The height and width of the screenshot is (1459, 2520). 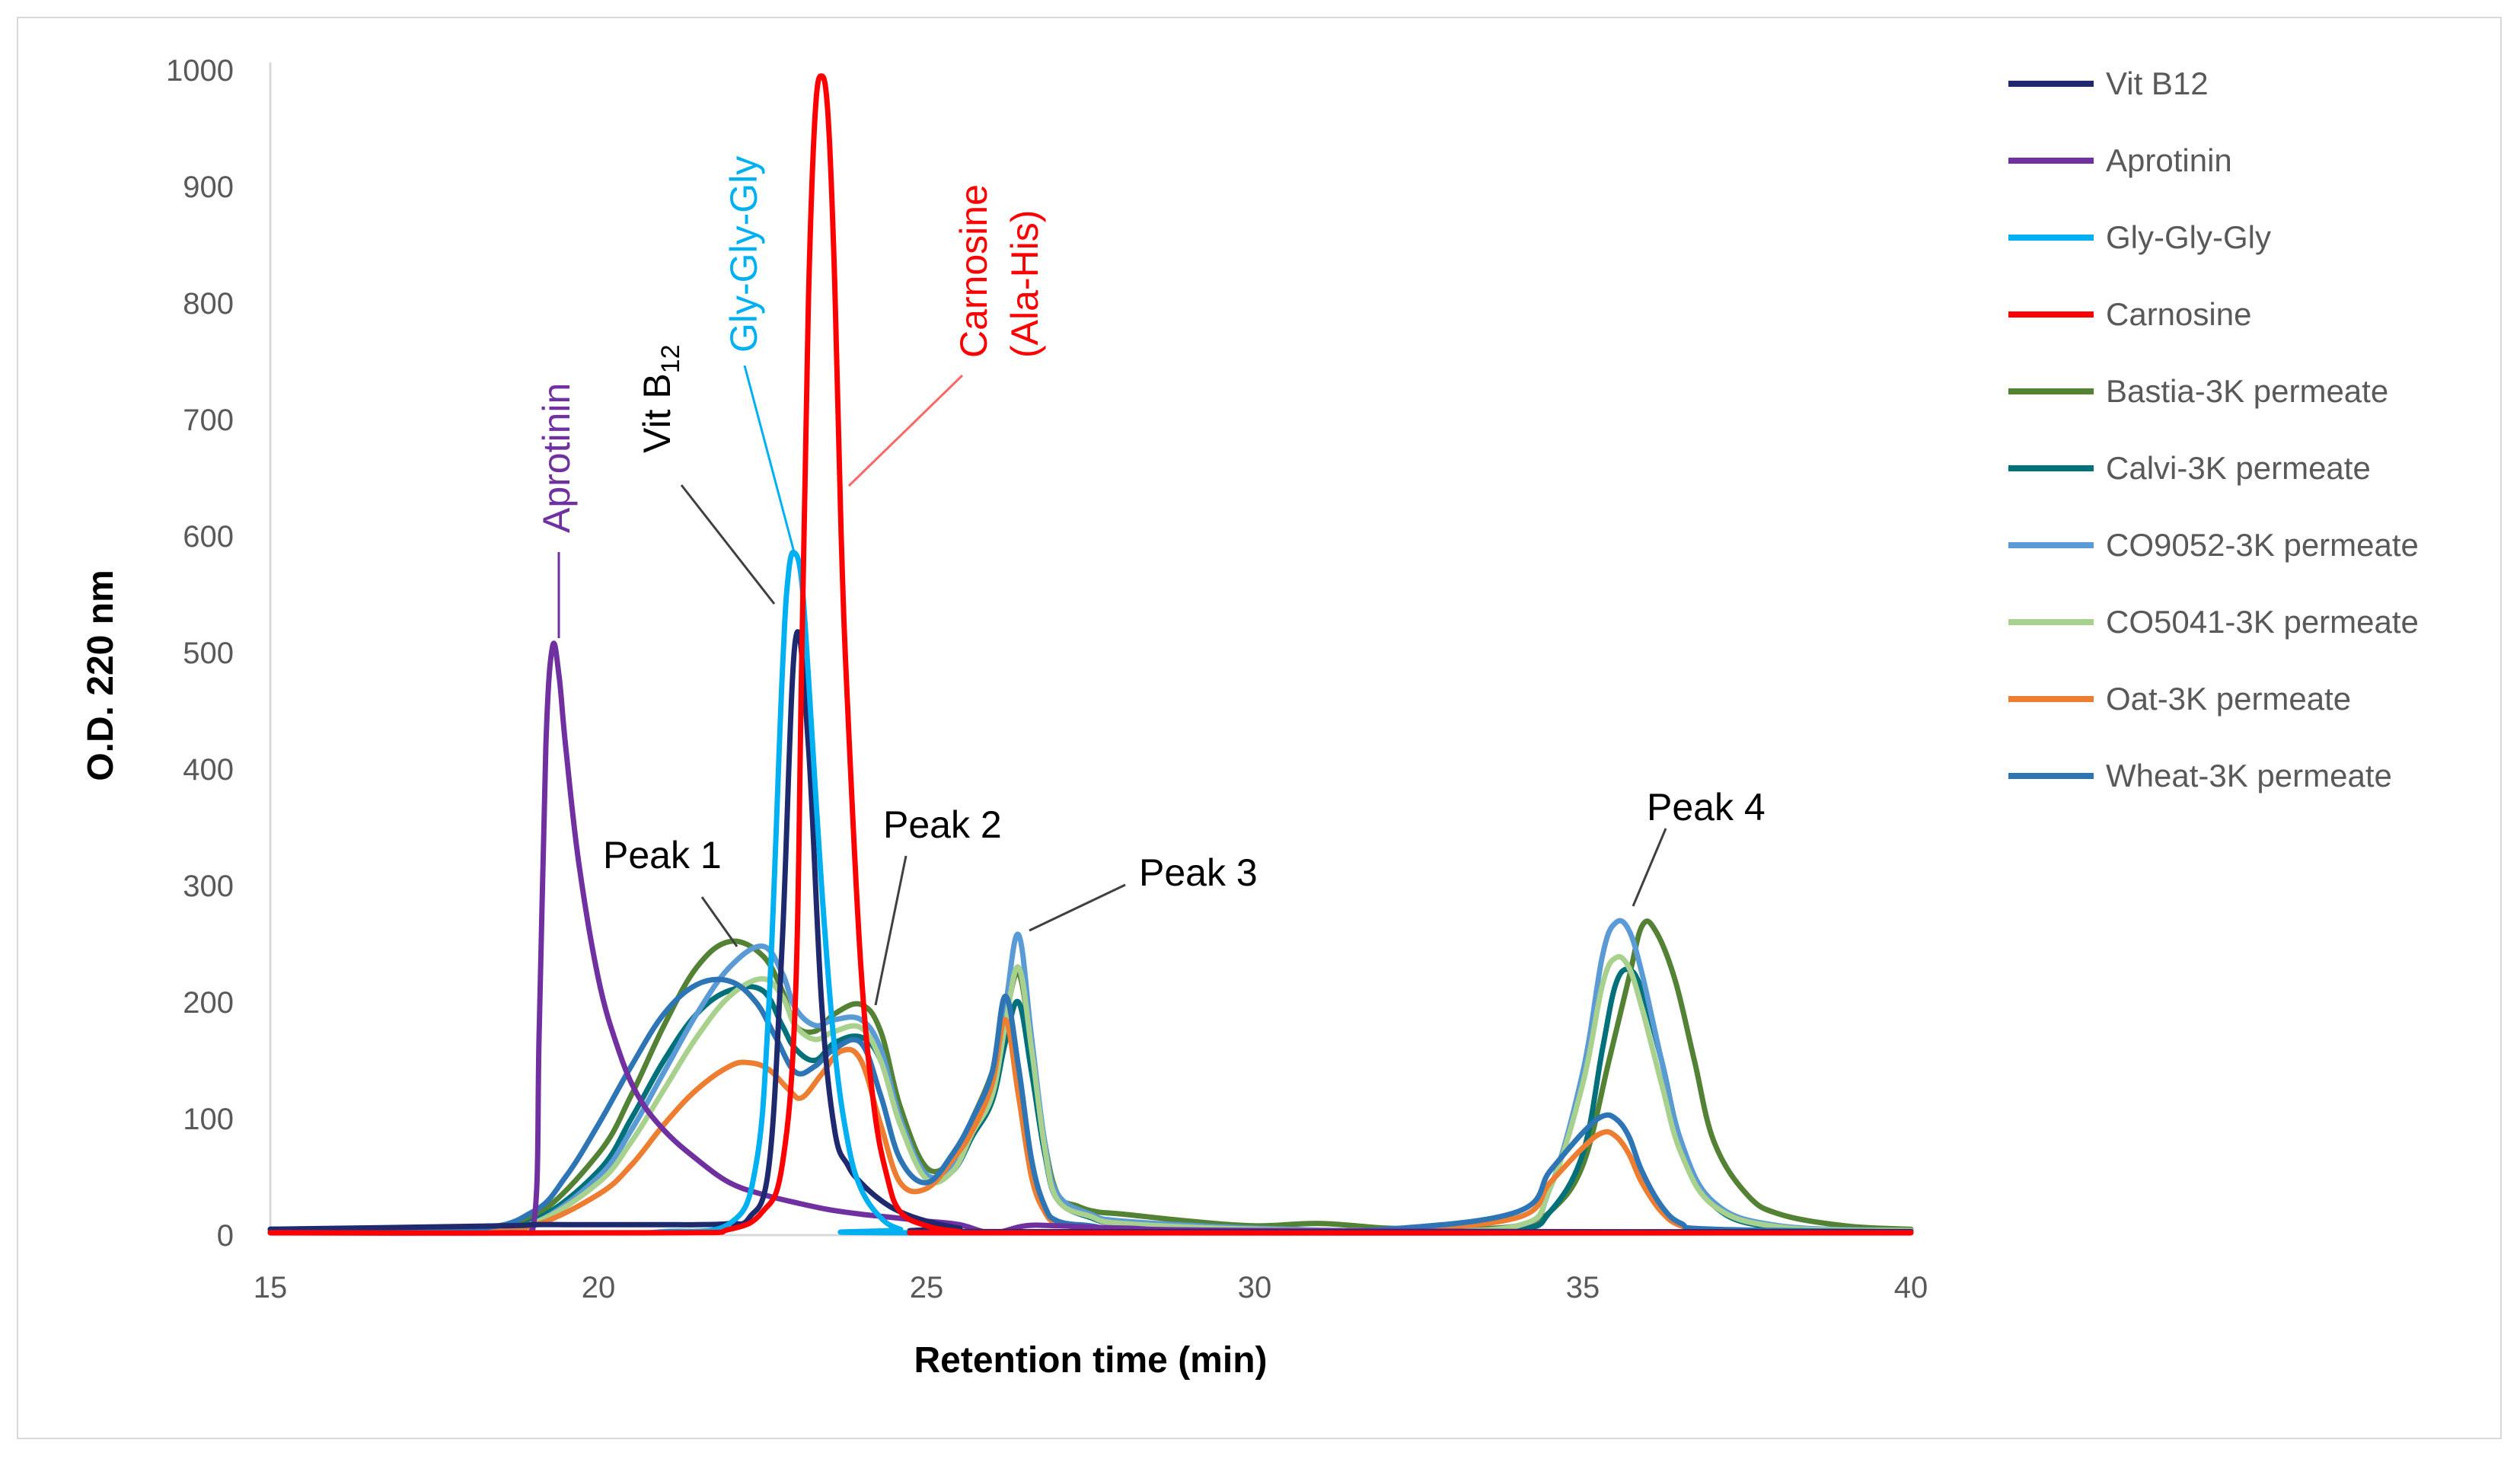 What do you see at coordinates (670, 358) in the screenshot?
I see `vit-b-subscript: 12` at bounding box center [670, 358].